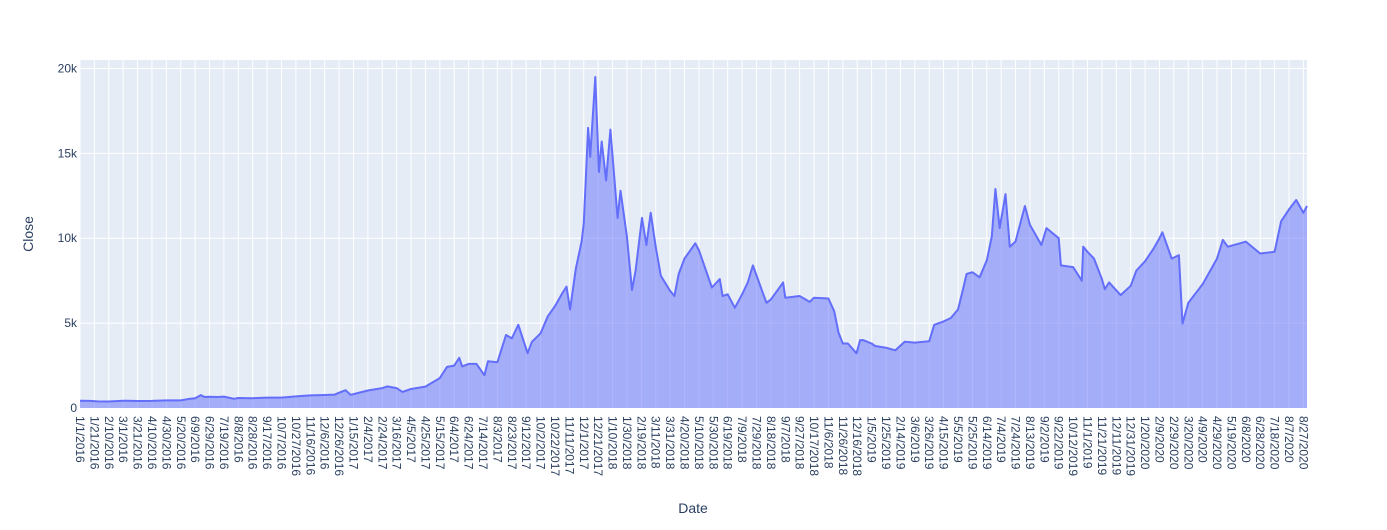 This screenshot has height=530, width=1387. What do you see at coordinates (1044, 439) in the screenshot?
I see `x-tick-label: 9/2/2019` at bounding box center [1044, 439].